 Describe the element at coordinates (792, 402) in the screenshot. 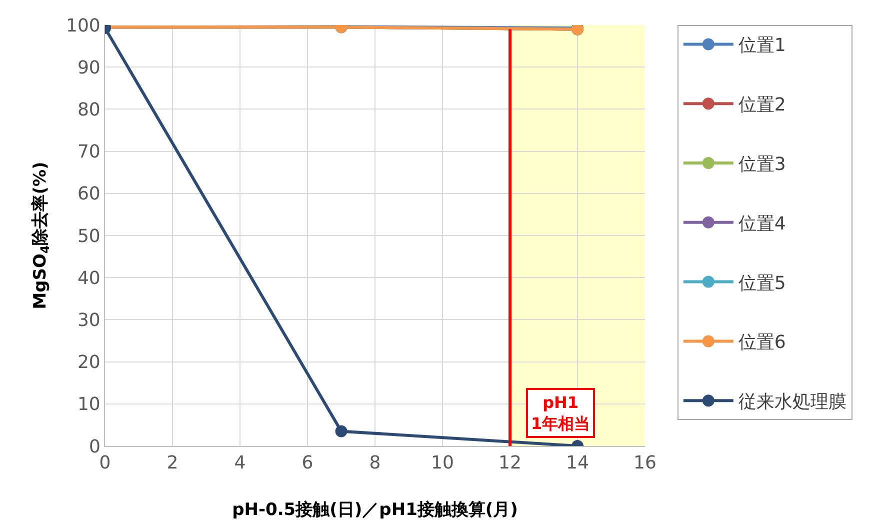

I see `legend-label: 従来水処理膜` at that location.